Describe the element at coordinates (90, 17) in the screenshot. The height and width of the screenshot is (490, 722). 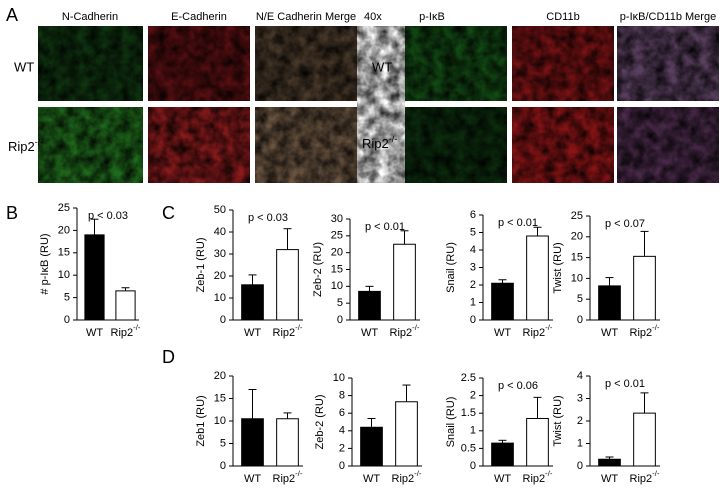
I see `column-title: N-Cadherin` at that location.